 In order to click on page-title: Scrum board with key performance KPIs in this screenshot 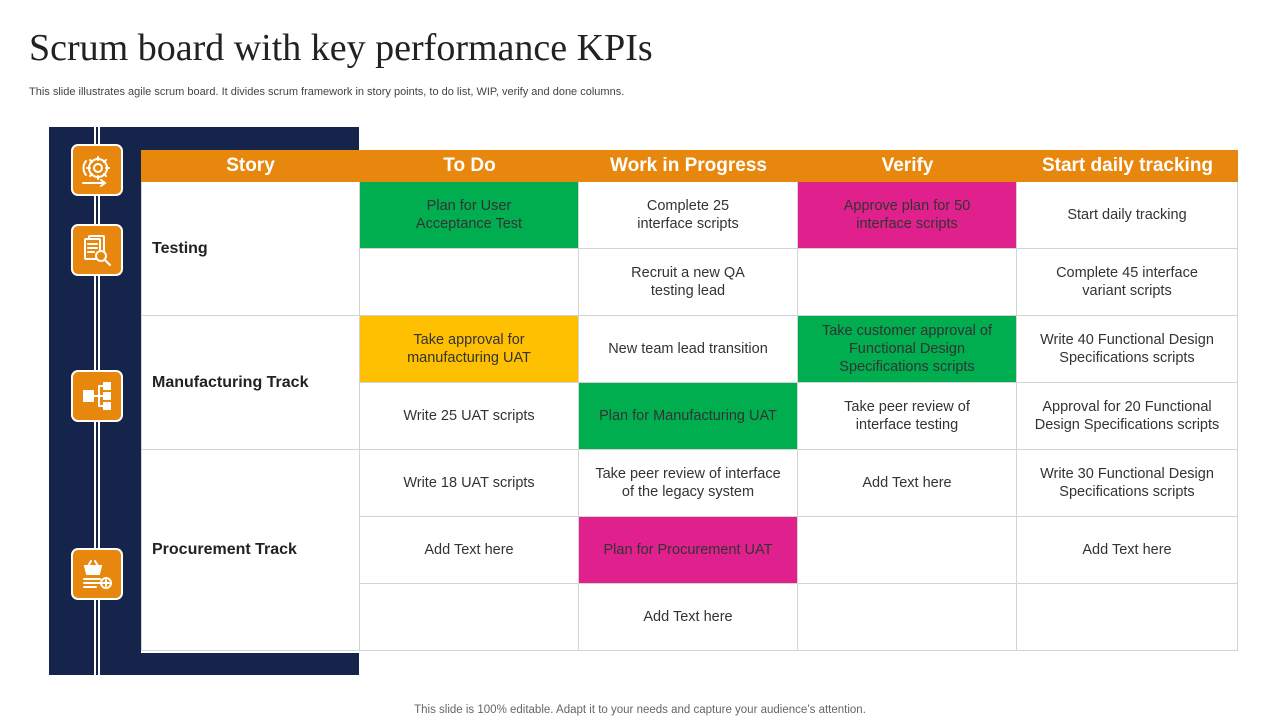, I will do `click(341, 48)`.